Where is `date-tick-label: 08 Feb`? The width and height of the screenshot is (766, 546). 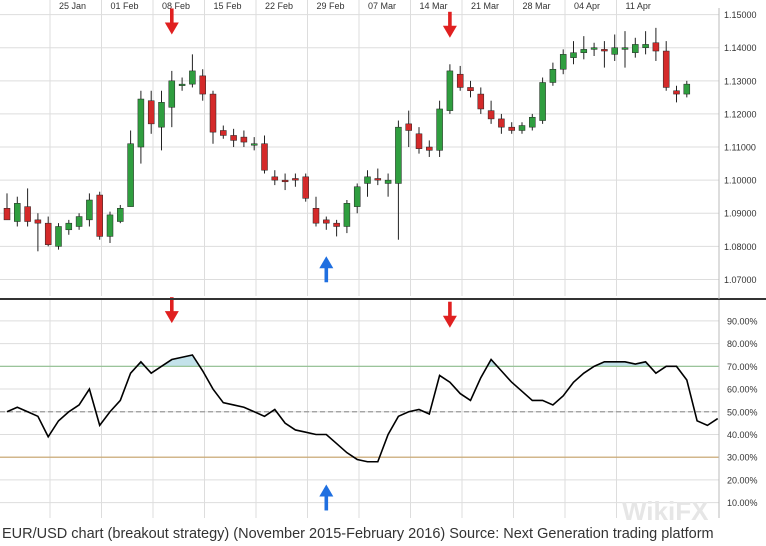
date-tick-label: 08 Feb is located at coordinates (176, 6).